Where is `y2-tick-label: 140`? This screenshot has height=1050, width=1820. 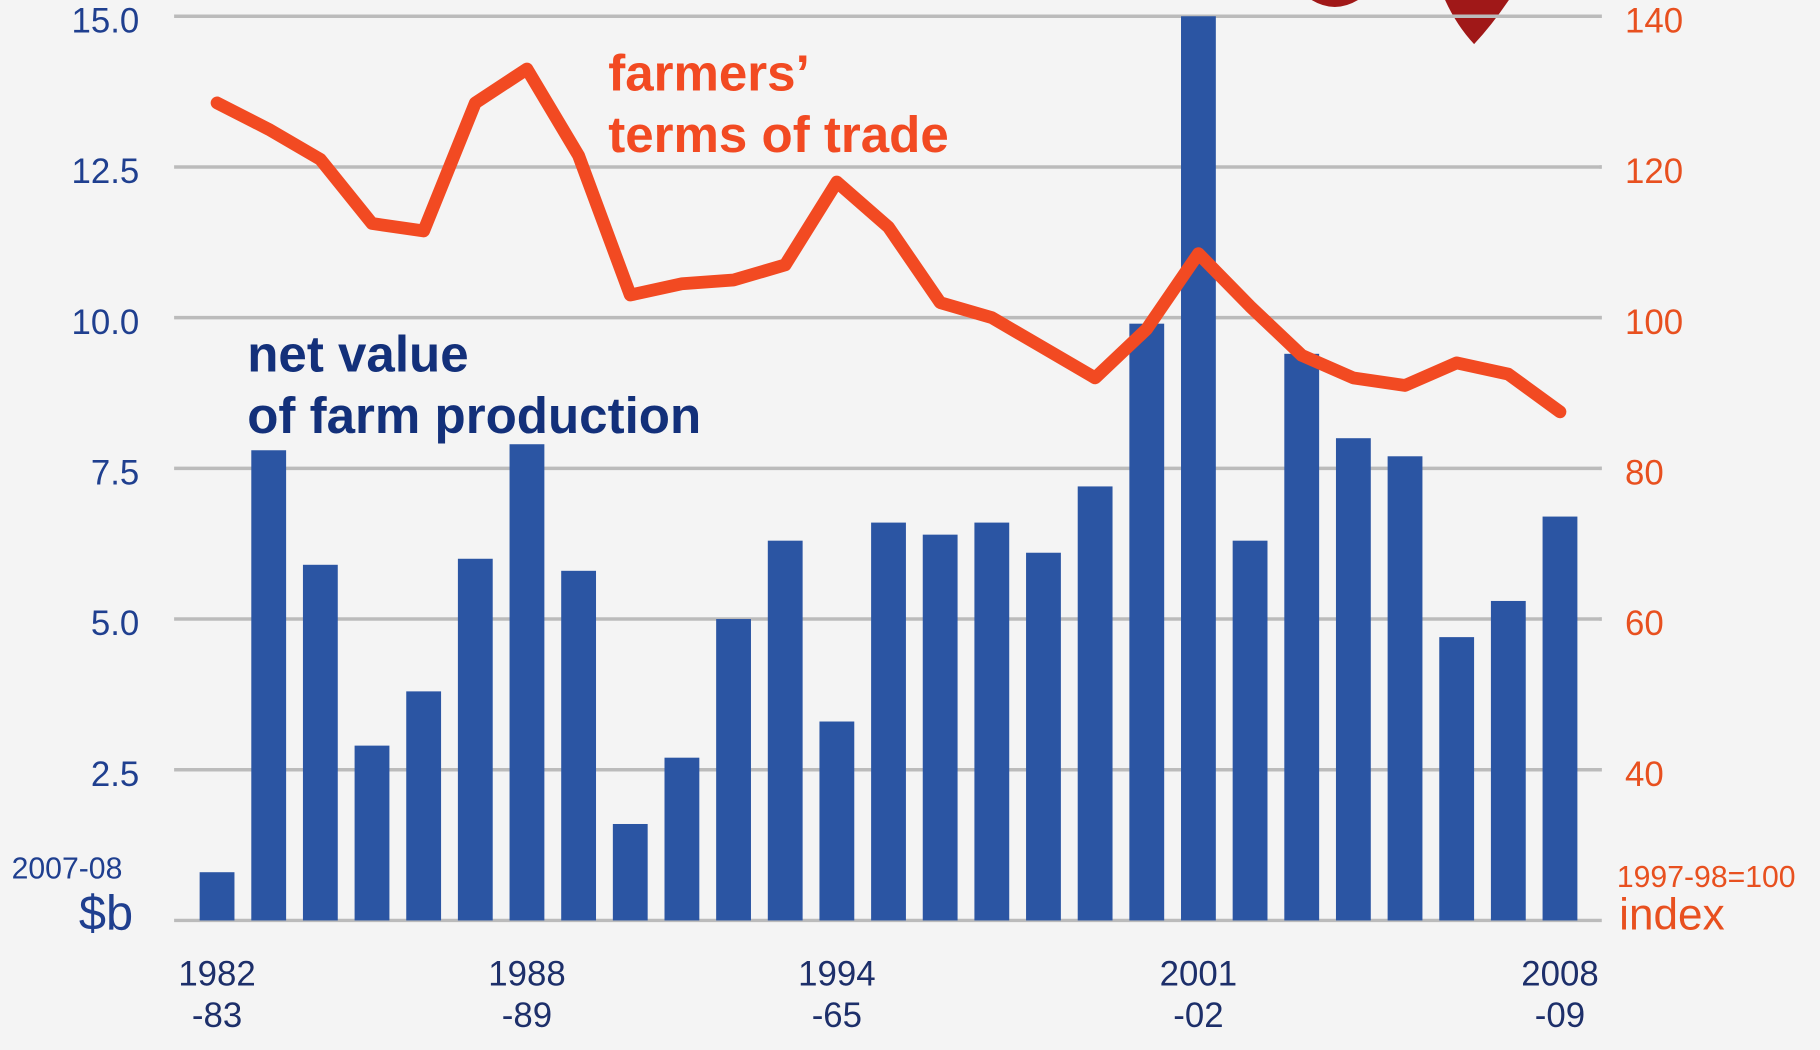 y2-tick-label: 140 is located at coordinates (1654, 20).